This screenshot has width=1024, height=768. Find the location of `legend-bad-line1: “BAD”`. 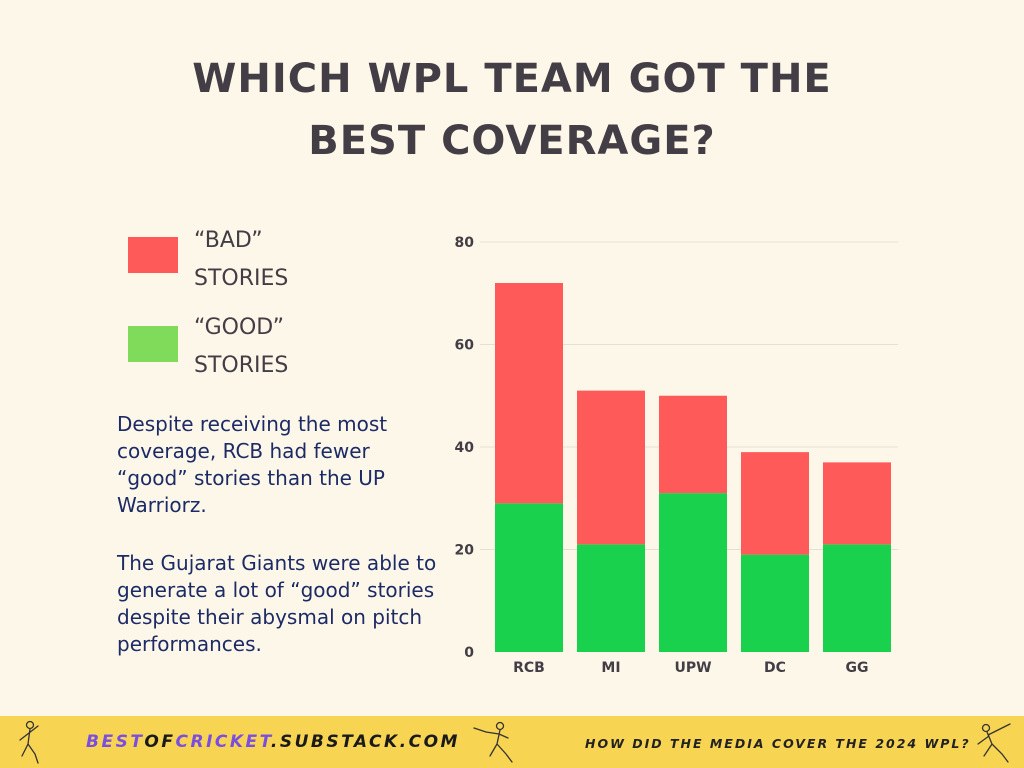

legend-bad-line1: “BAD” is located at coordinates (228, 240).